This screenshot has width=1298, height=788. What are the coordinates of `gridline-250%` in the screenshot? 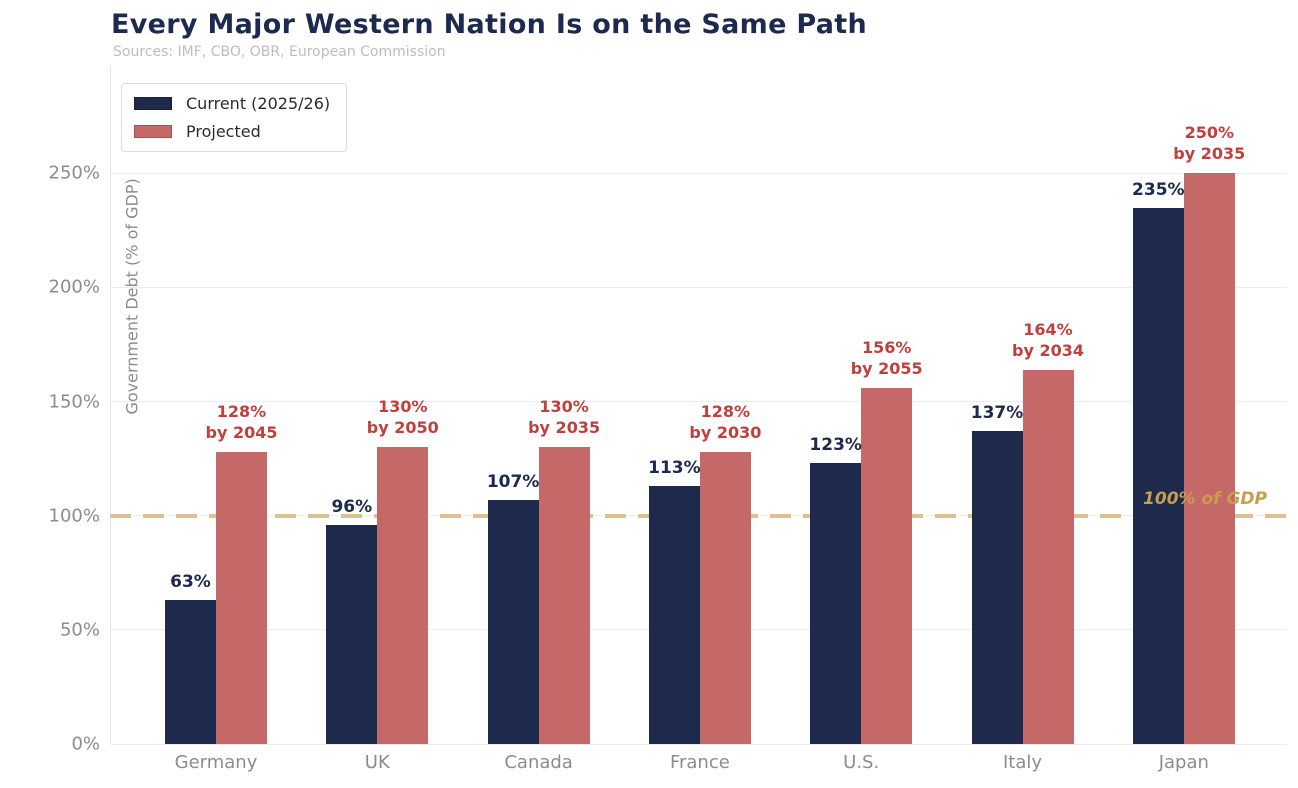 It's located at (698, 173).